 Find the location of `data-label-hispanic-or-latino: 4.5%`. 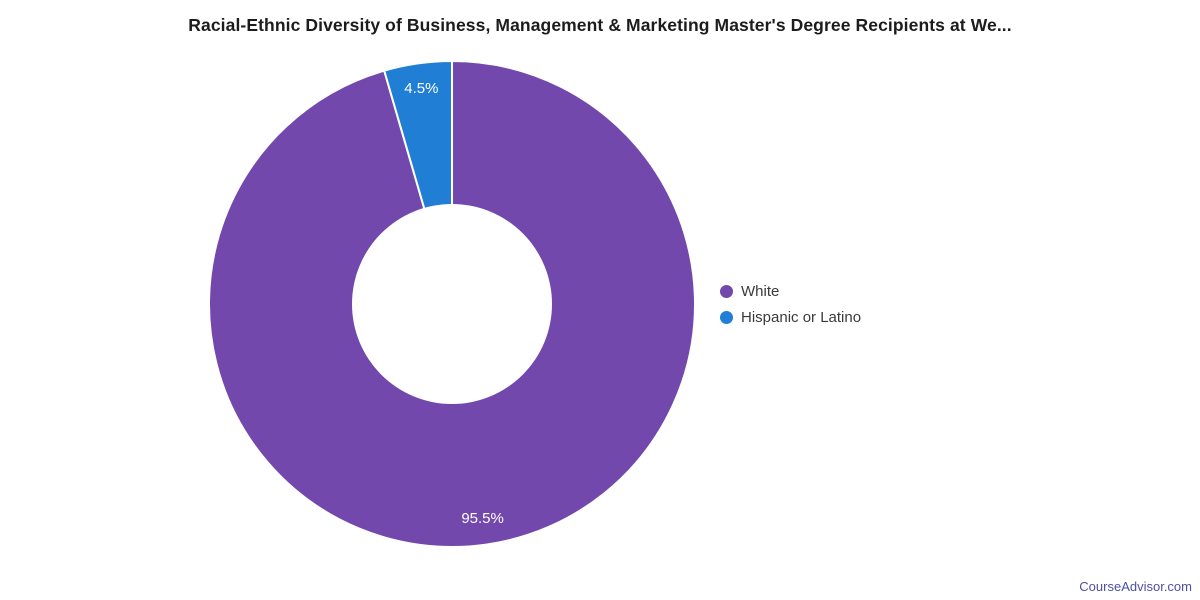

data-label-hispanic-or-latino: 4.5% is located at coordinates (421, 88).